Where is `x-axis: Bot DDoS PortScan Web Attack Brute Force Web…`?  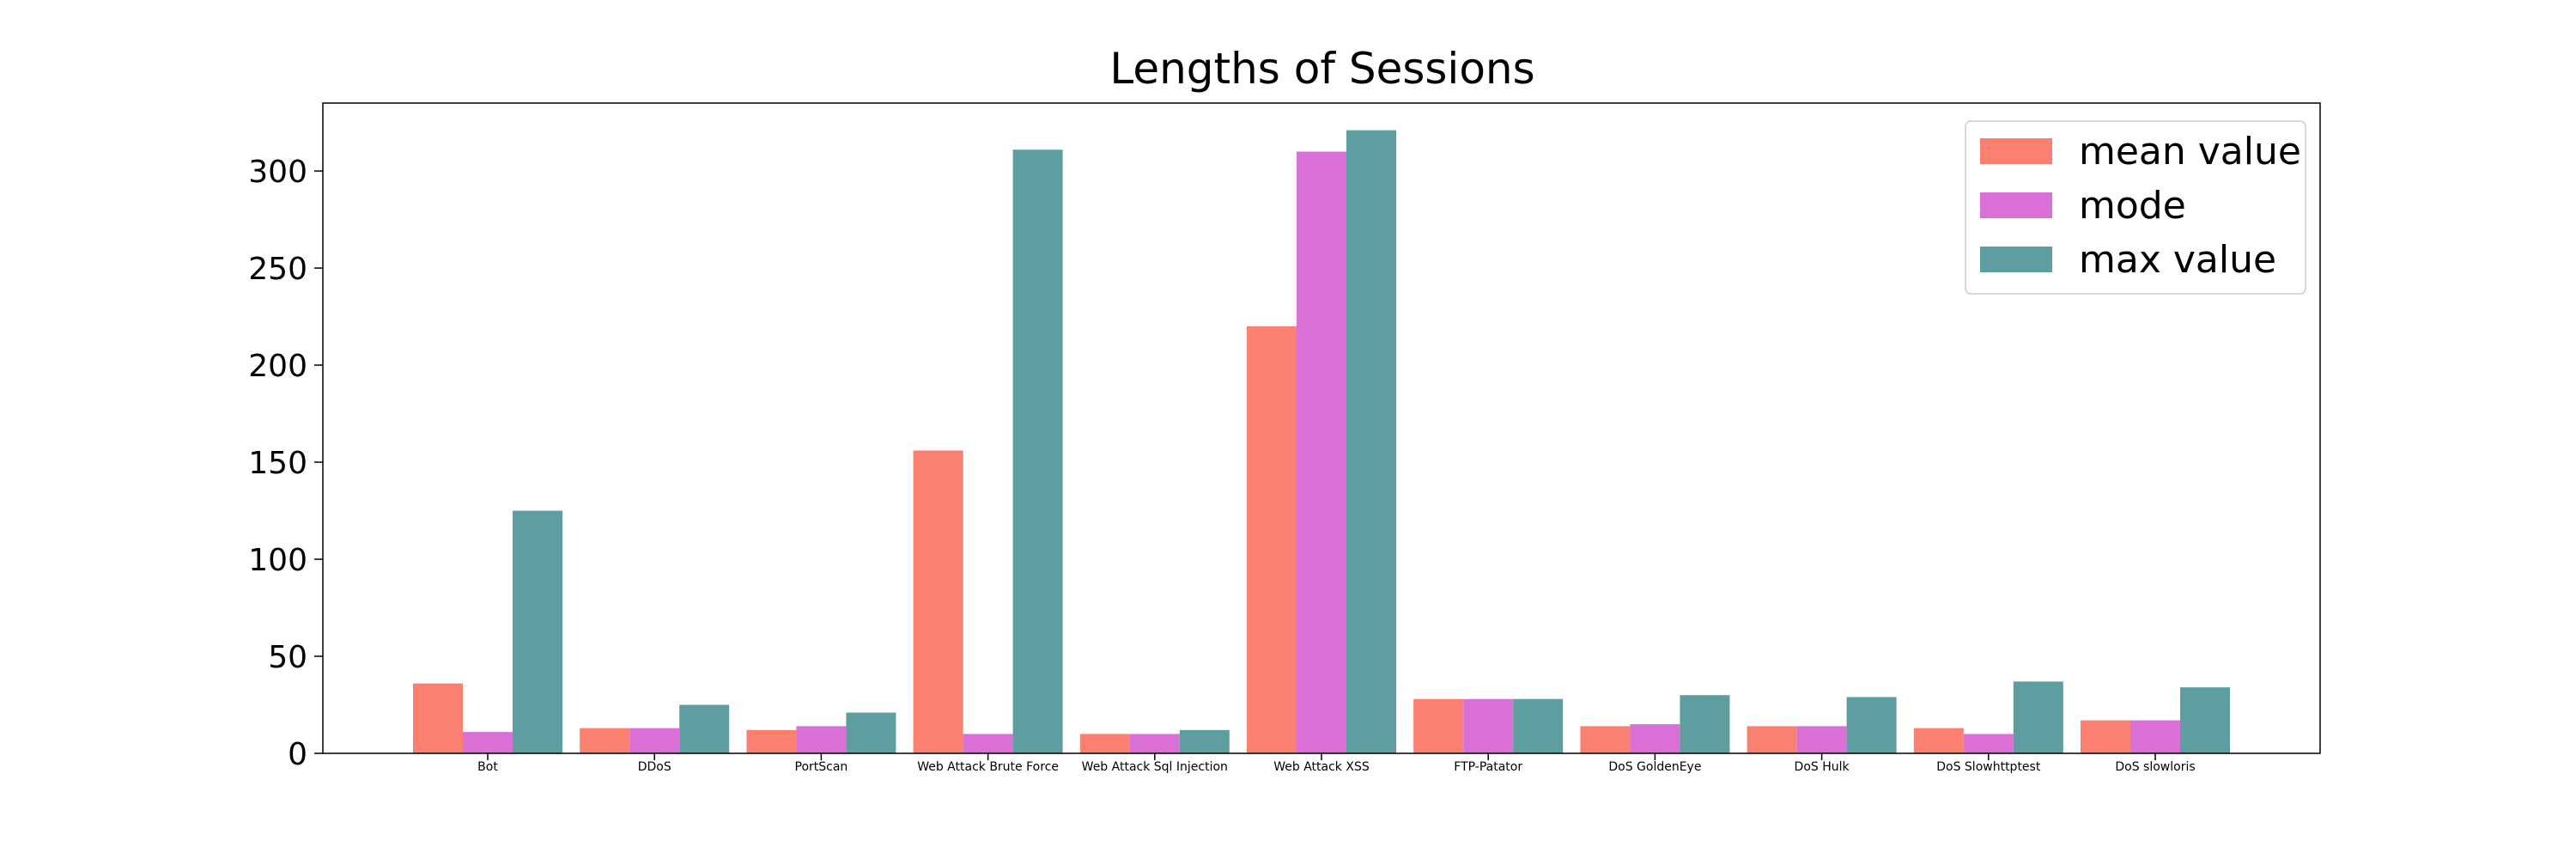 x-axis: Bot DDoS PortScan Web Attack Brute Force Web… is located at coordinates (1336, 763).